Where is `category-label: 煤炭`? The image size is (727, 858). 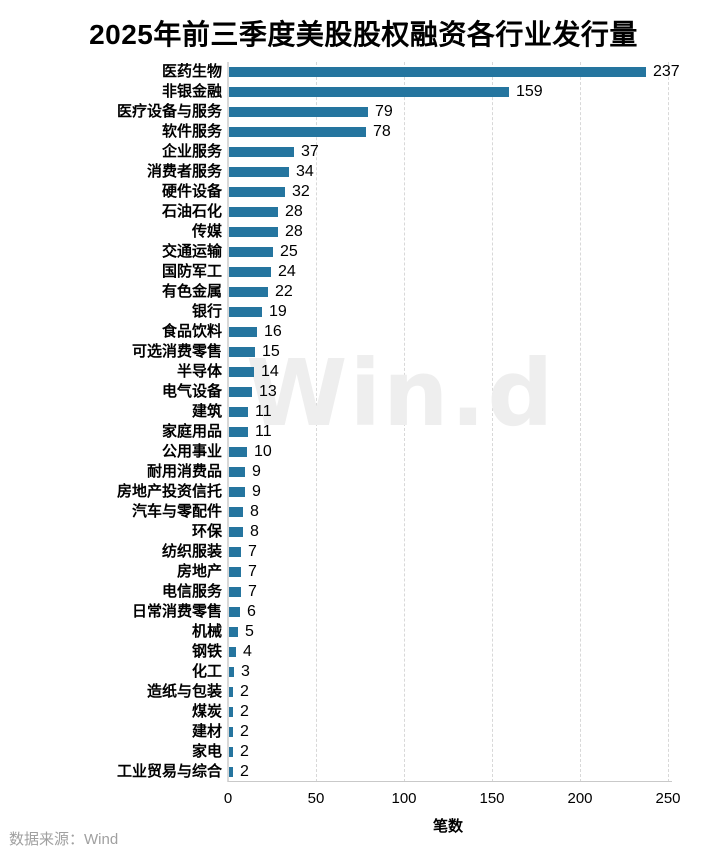
category-label: 煤炭 is located at coordinates (206, 711).